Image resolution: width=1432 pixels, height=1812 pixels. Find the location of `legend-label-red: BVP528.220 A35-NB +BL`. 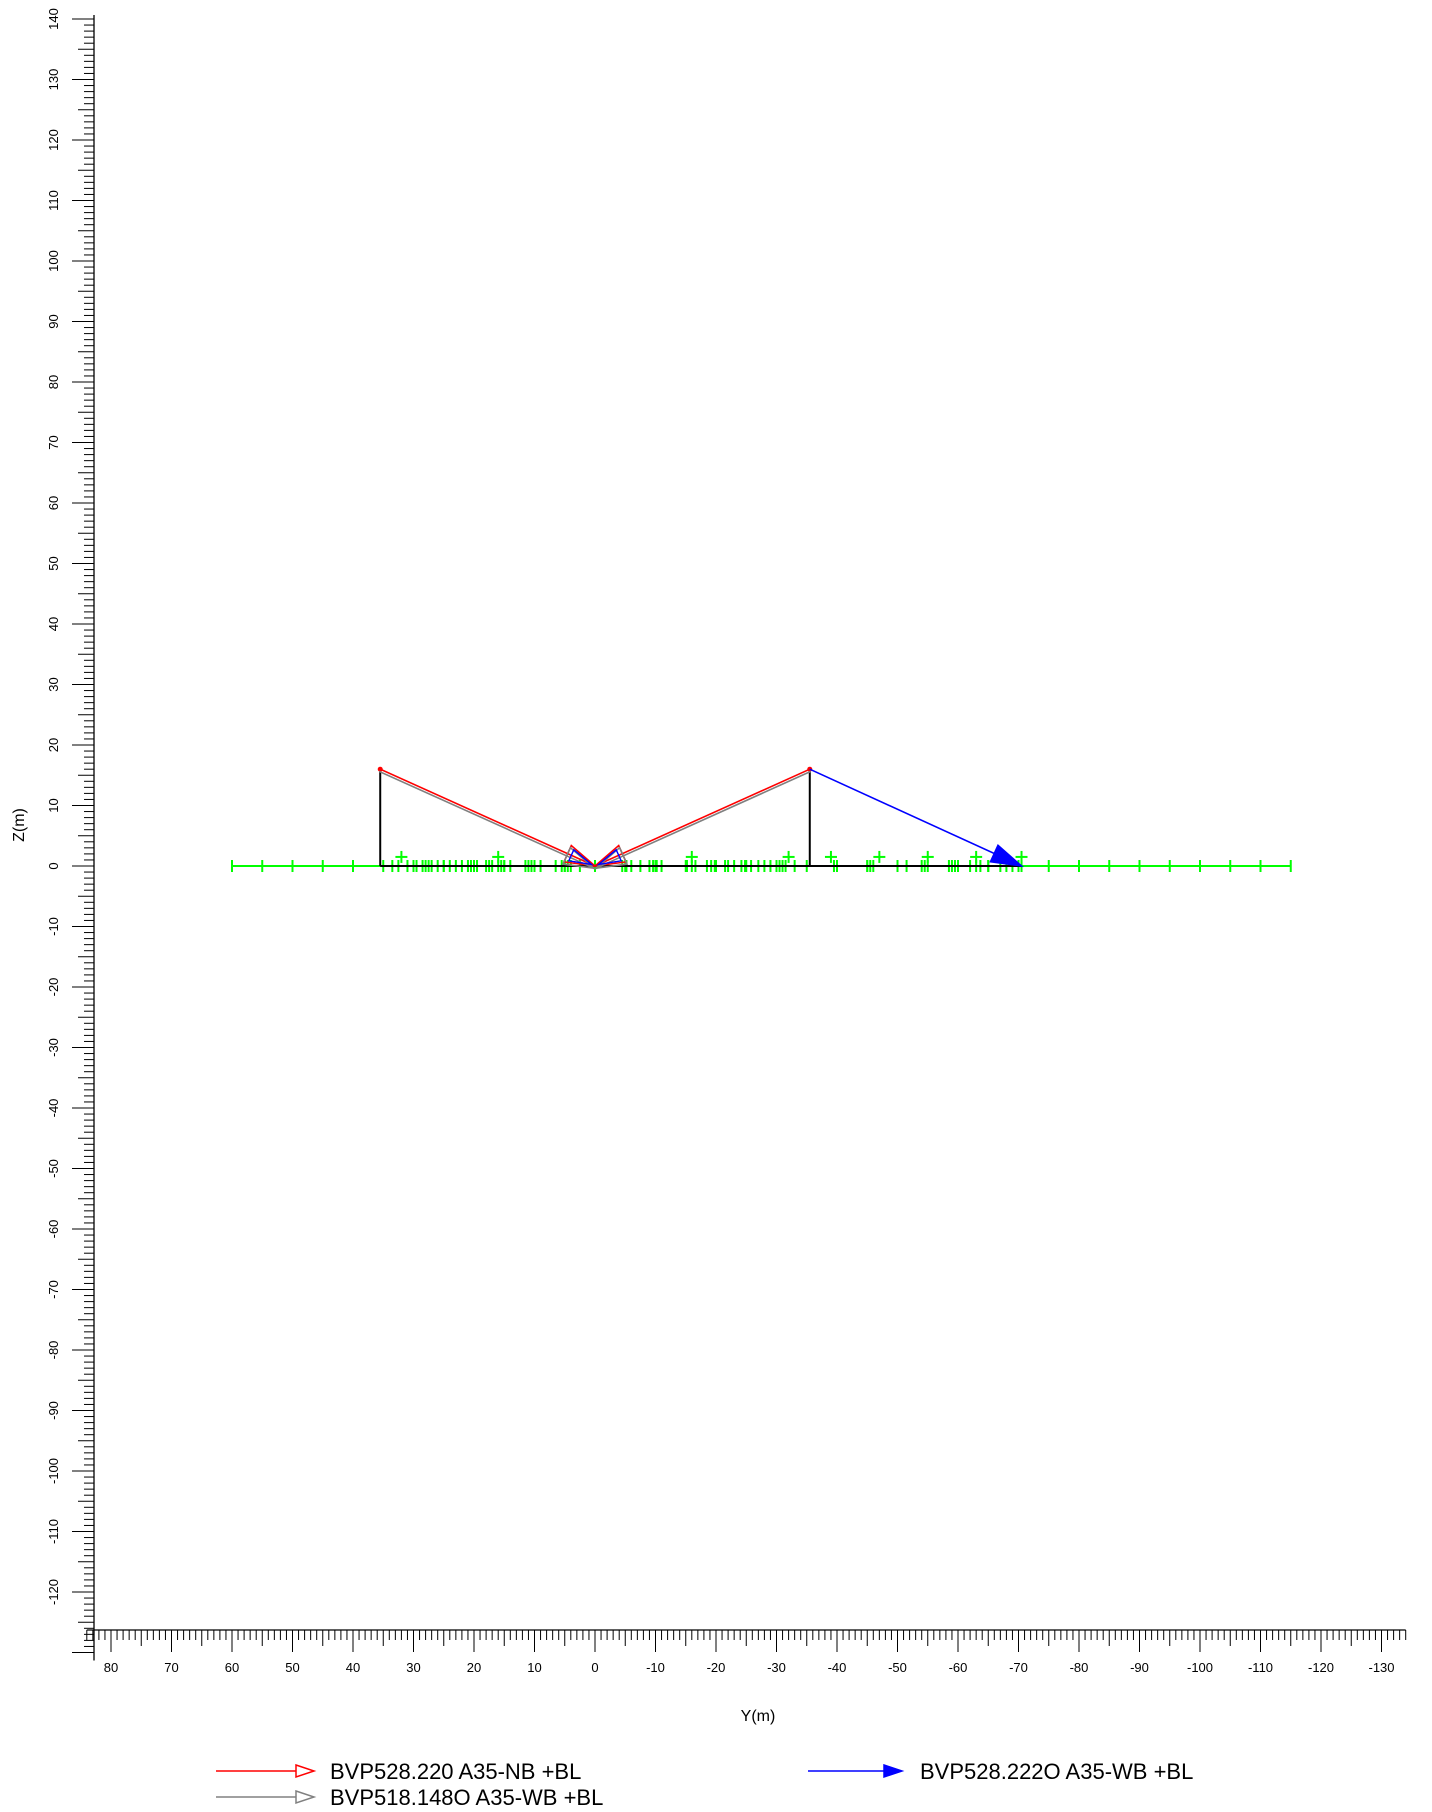

legend-label-red: BVP528.220 A35-NB +BL is located at coordinates (455, 1771).